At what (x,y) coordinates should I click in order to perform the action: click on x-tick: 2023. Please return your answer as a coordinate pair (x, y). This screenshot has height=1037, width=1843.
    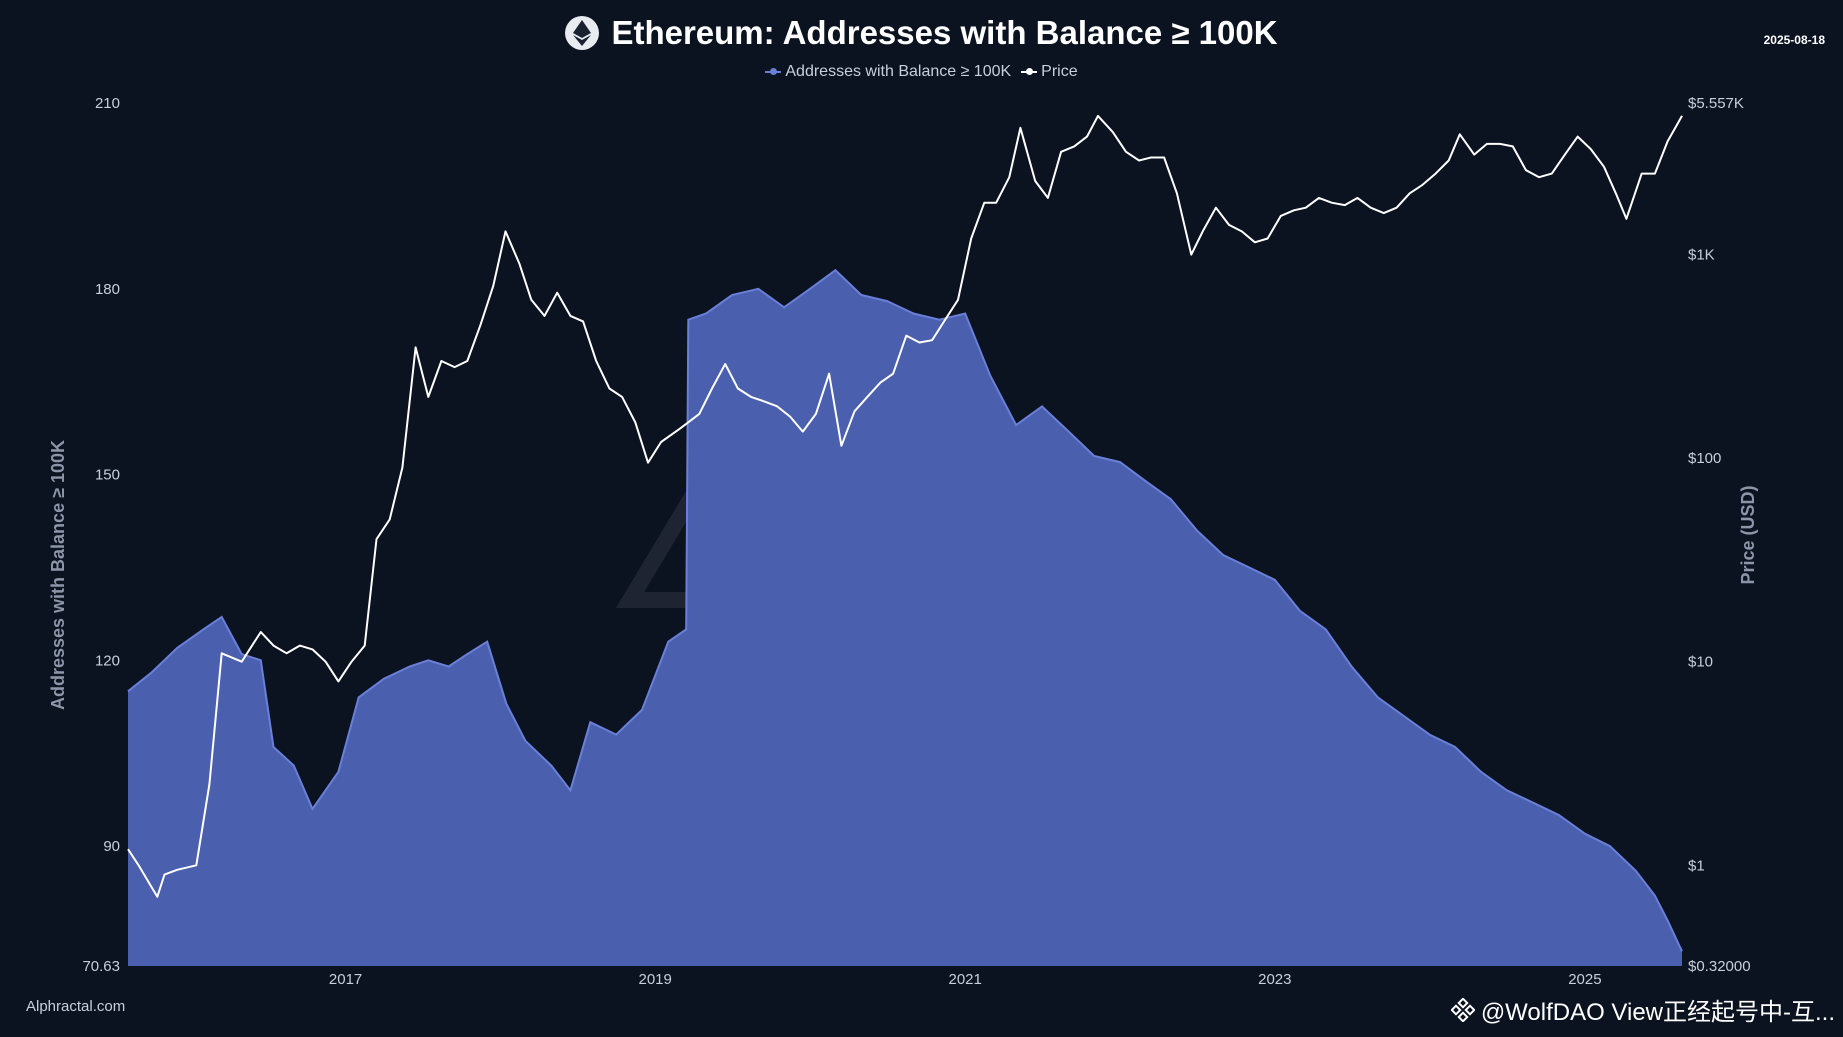
    Looking at the image, I should click on (1274, 979).